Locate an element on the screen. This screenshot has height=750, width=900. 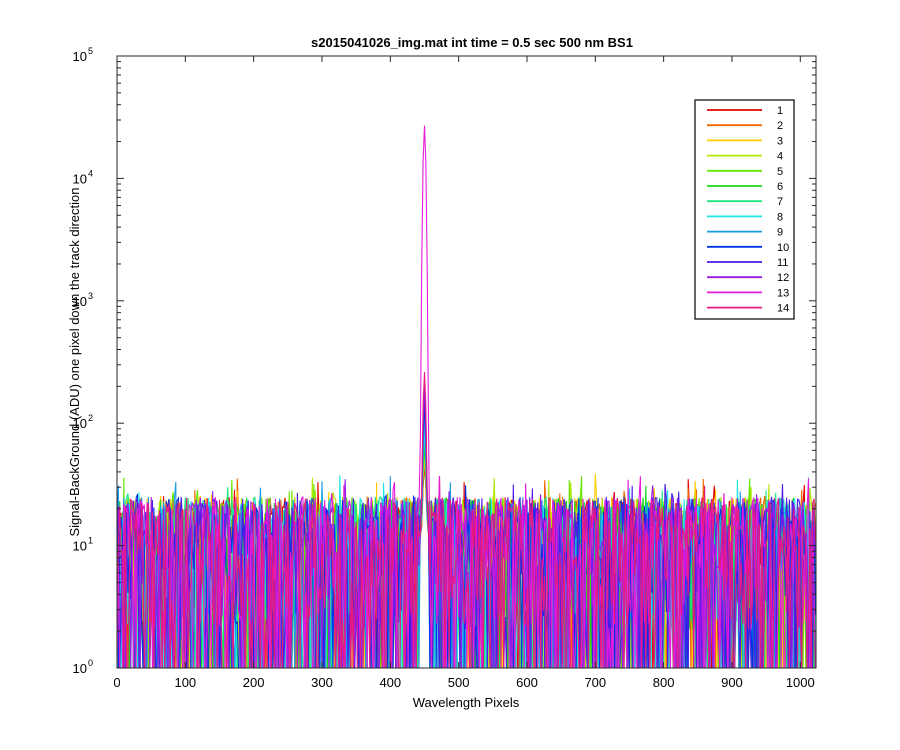
x-tick-label: 200 is located at coordinates (254, 682).